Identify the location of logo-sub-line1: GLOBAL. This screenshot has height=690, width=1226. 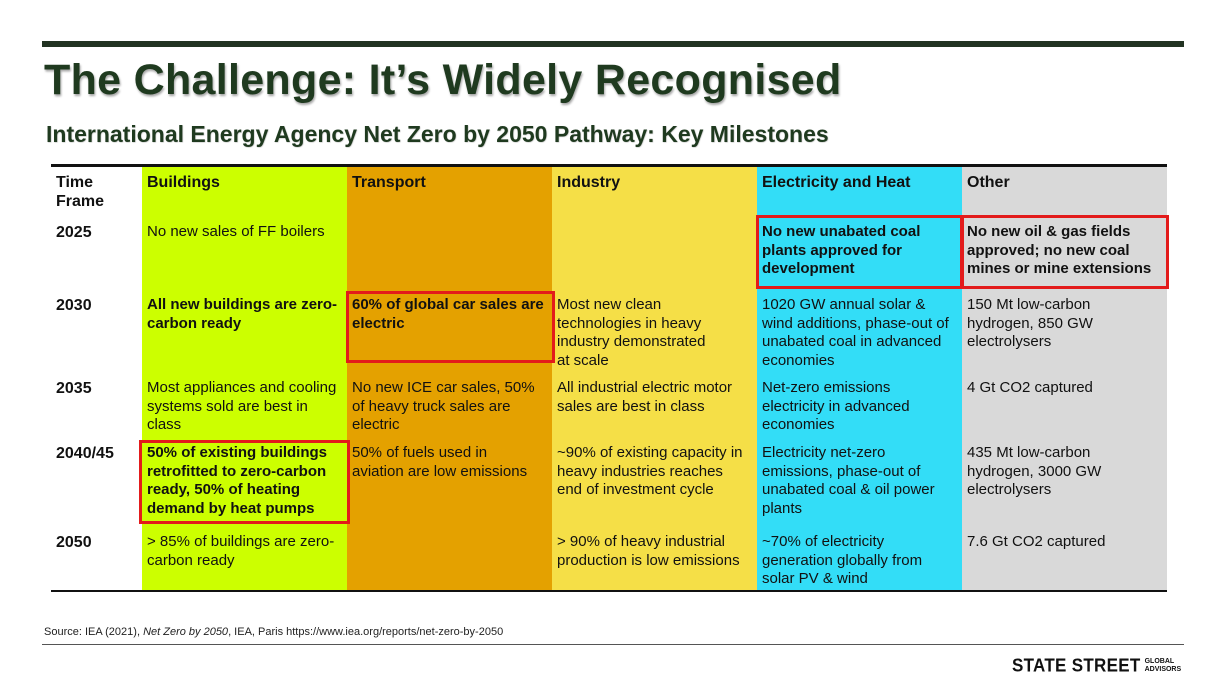
(1159, 661).